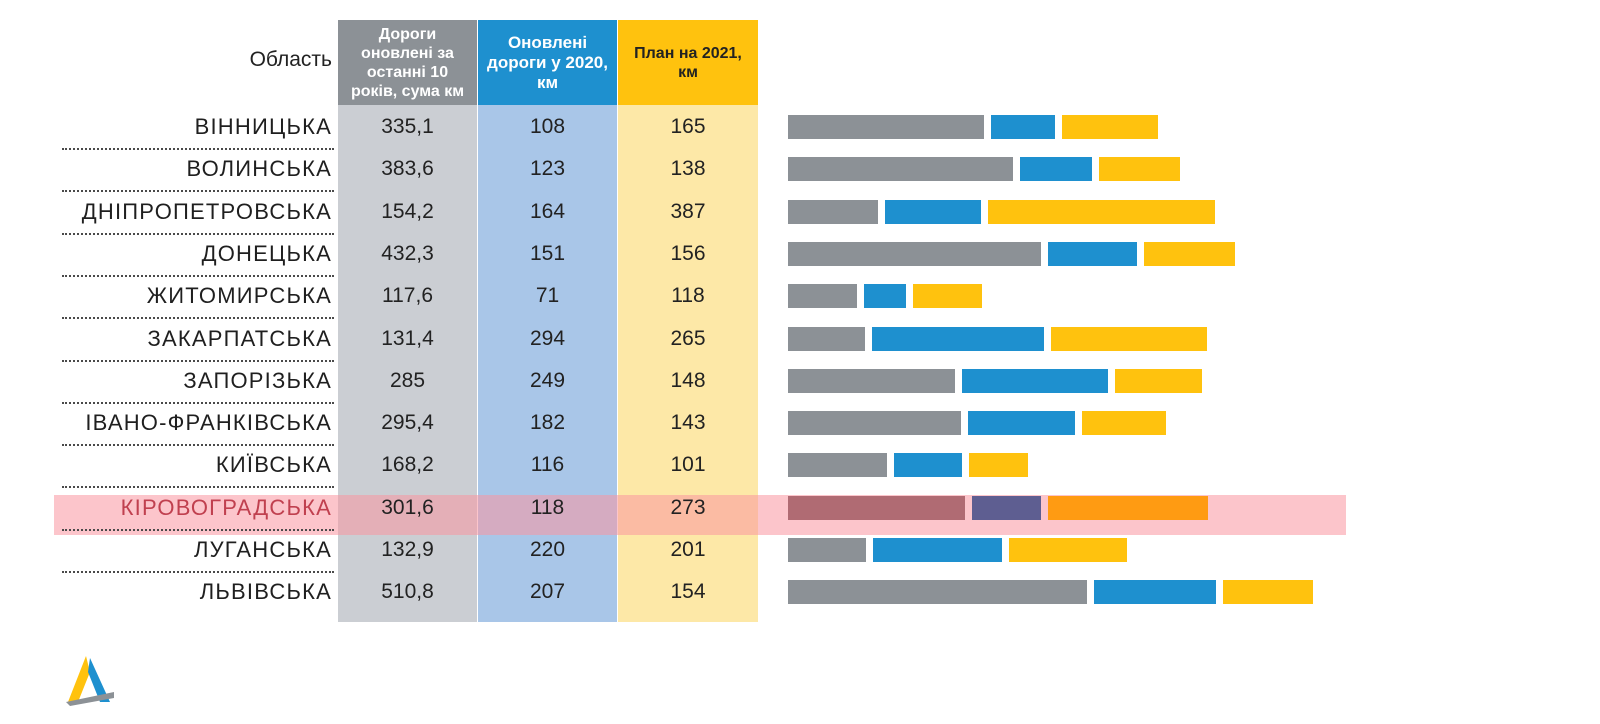 This screenshot has width=1600, height=724. Describe the element at coordinates (547, 380) in the screenshot. I see `value-2020: 249` at that location.